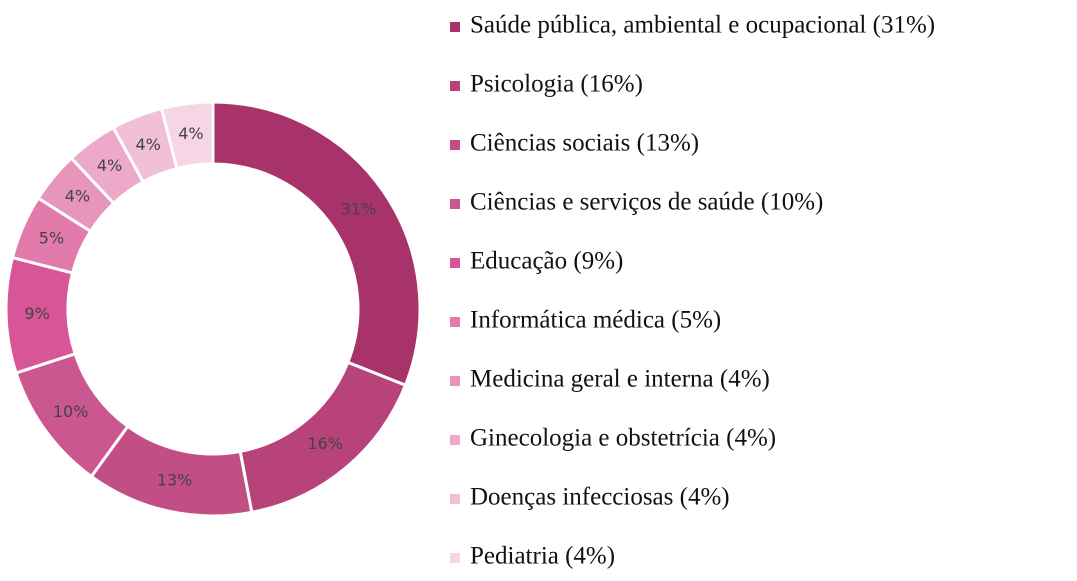  I want to click on data-label: 31%, so click(359, 209).